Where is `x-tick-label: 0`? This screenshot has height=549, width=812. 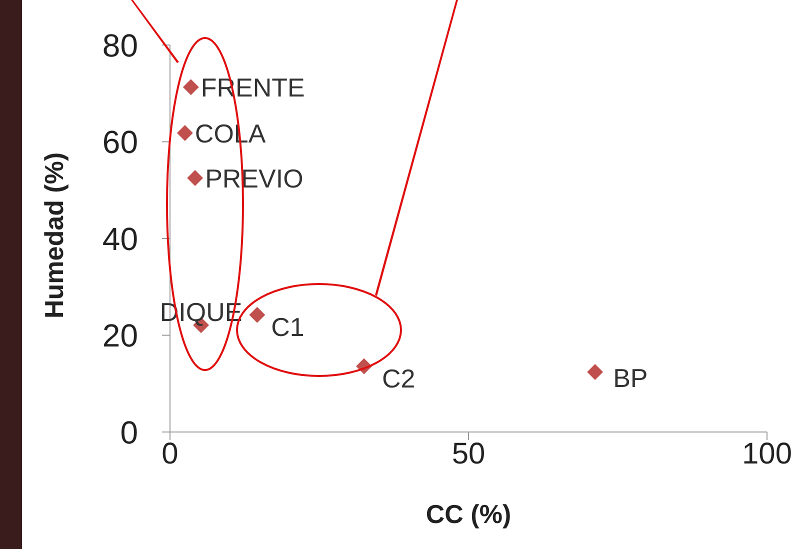
x-tick-label: 0 is located at coordinates (170, 453).